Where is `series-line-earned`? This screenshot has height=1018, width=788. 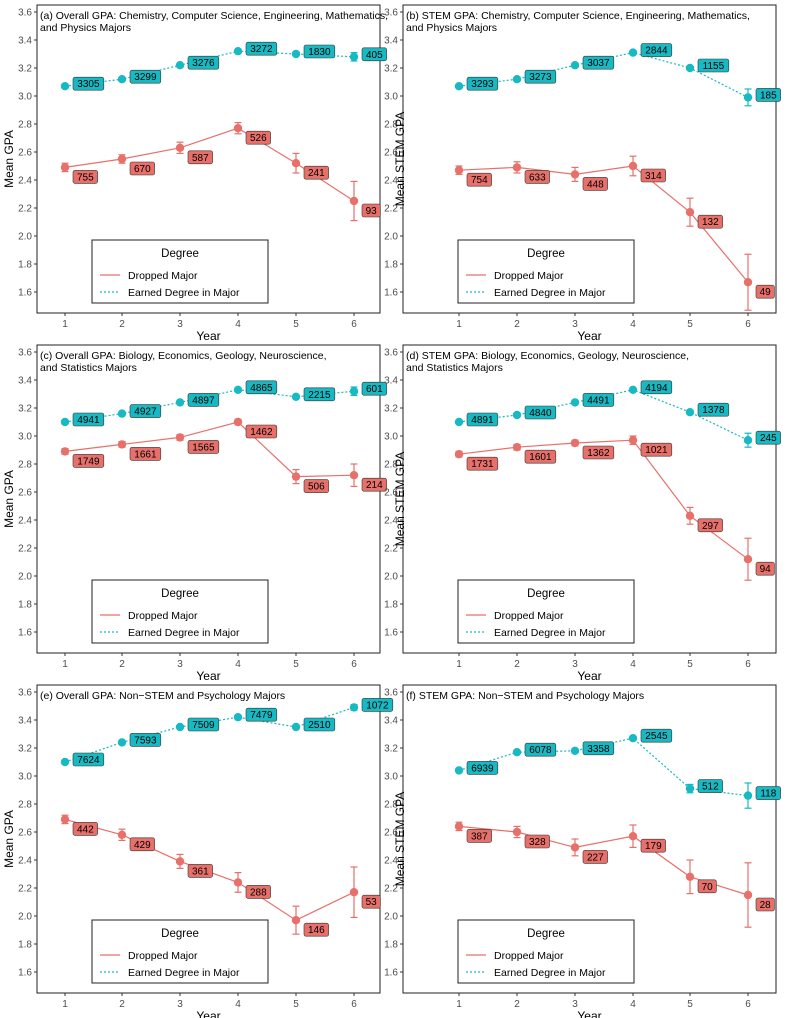 series-line-earned is located at coordinates (603, 415).